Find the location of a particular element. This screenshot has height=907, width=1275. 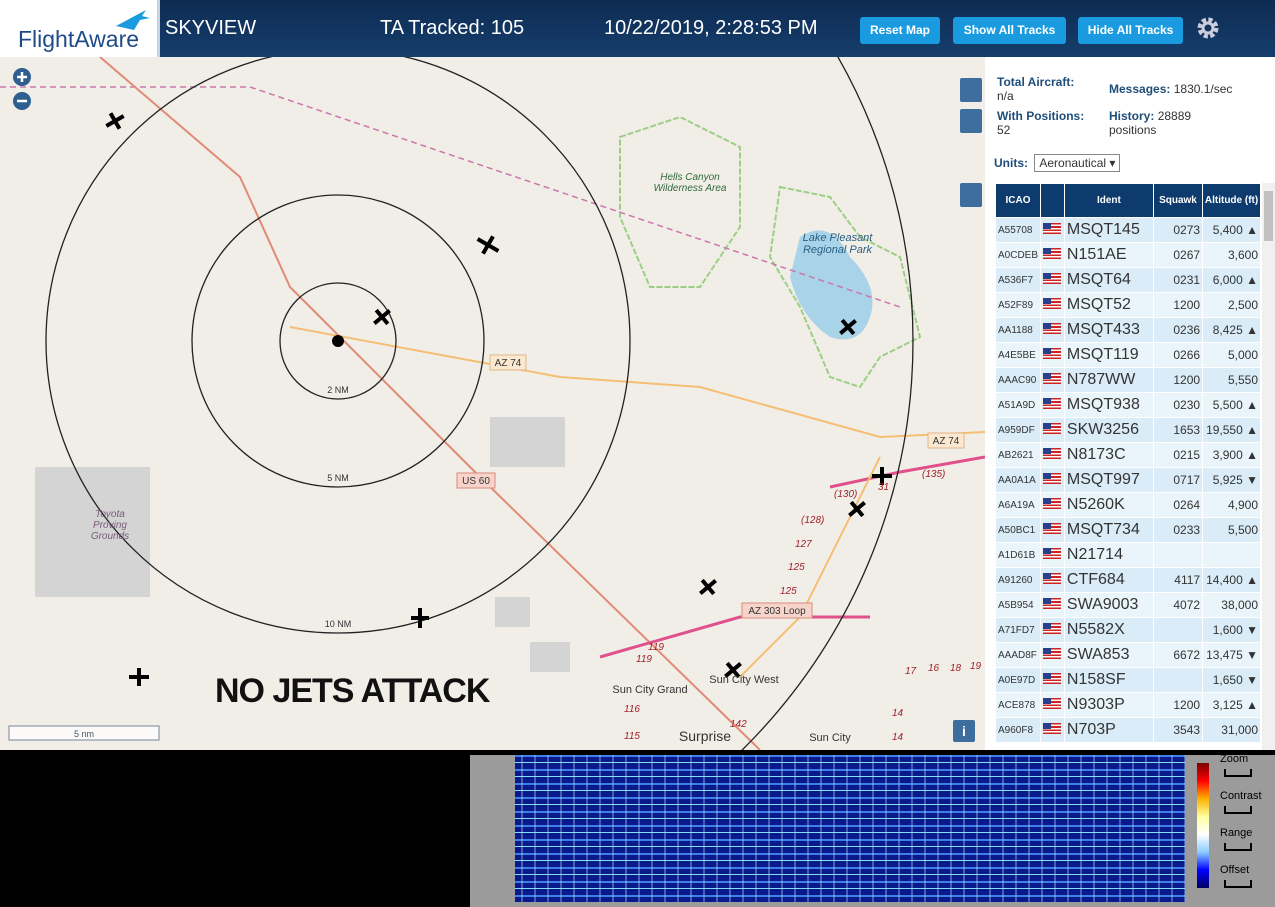

aircraft-row: ACE878 N9303P 1200 3,125 ▲ is located at coordinates (1127, 705).